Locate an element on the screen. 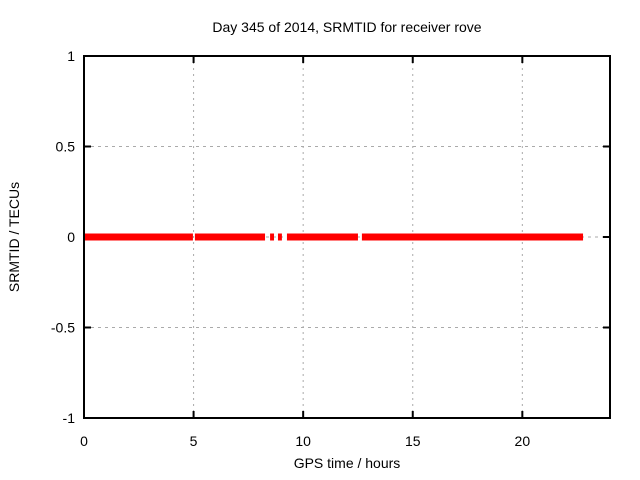  x-tick-label: 0 is located at coordinates (84, 441).